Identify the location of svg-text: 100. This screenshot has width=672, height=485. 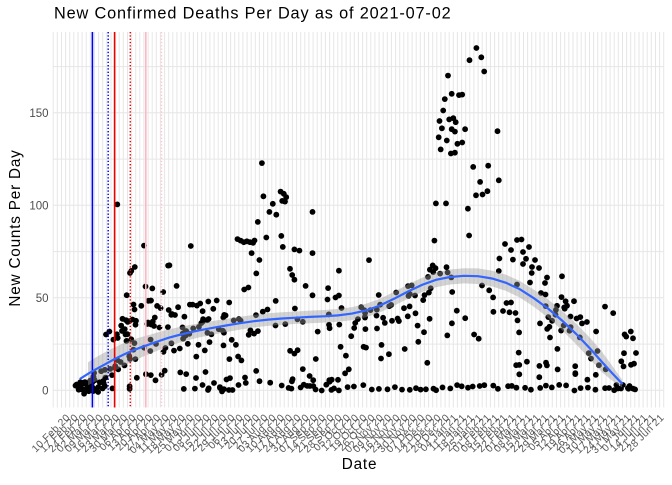
(38, 206).